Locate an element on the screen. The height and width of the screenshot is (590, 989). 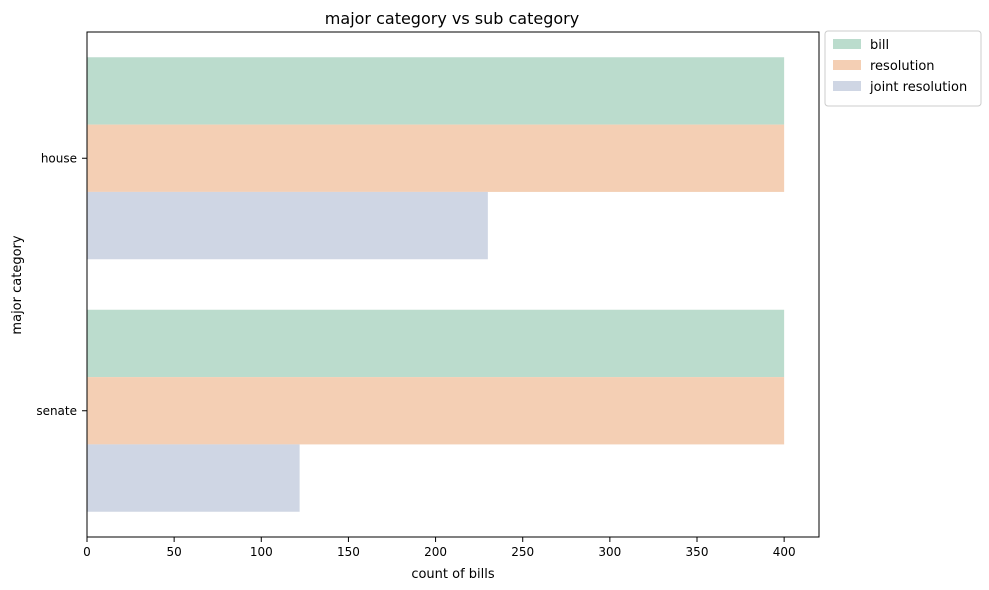
legend-label-resolution: resolution is located at coordinates (902, 66).